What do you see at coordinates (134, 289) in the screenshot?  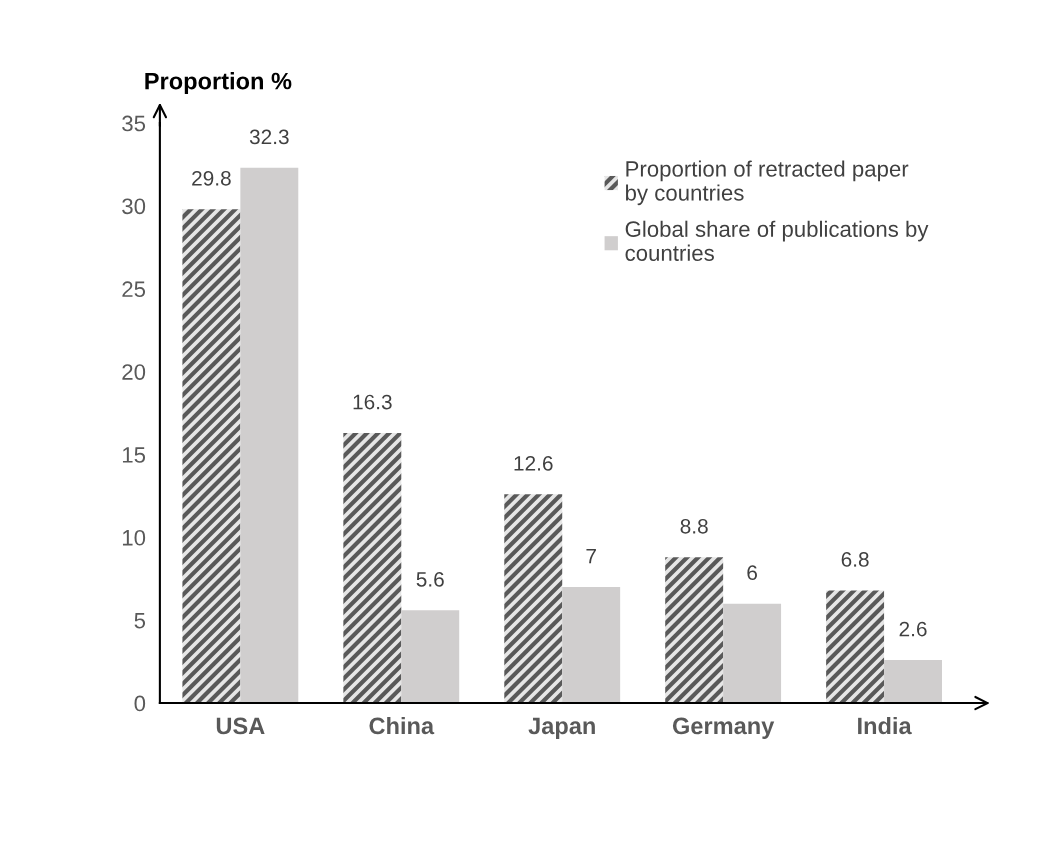 I see `y-tick-label: 25` at bounding box center [134, 289].